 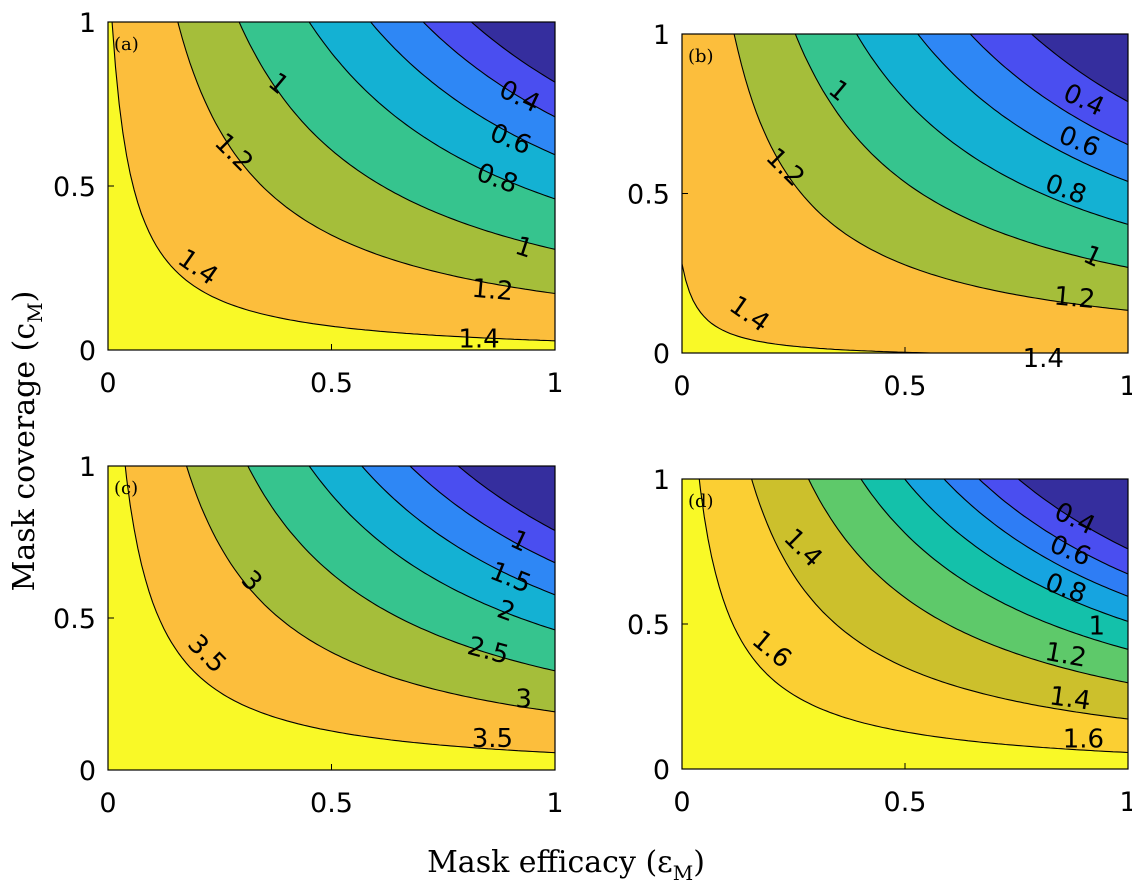 What do you see at coordinates (126, 44) in the screenshot?
I see `panel-label: (a)` at bounding box center [126, 44].